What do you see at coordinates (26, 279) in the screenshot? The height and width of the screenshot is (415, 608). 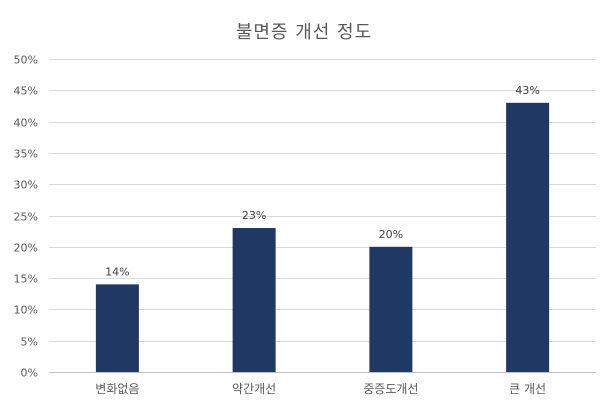 I see `y-tick-label: 15%` at bounding box center [26, 279].